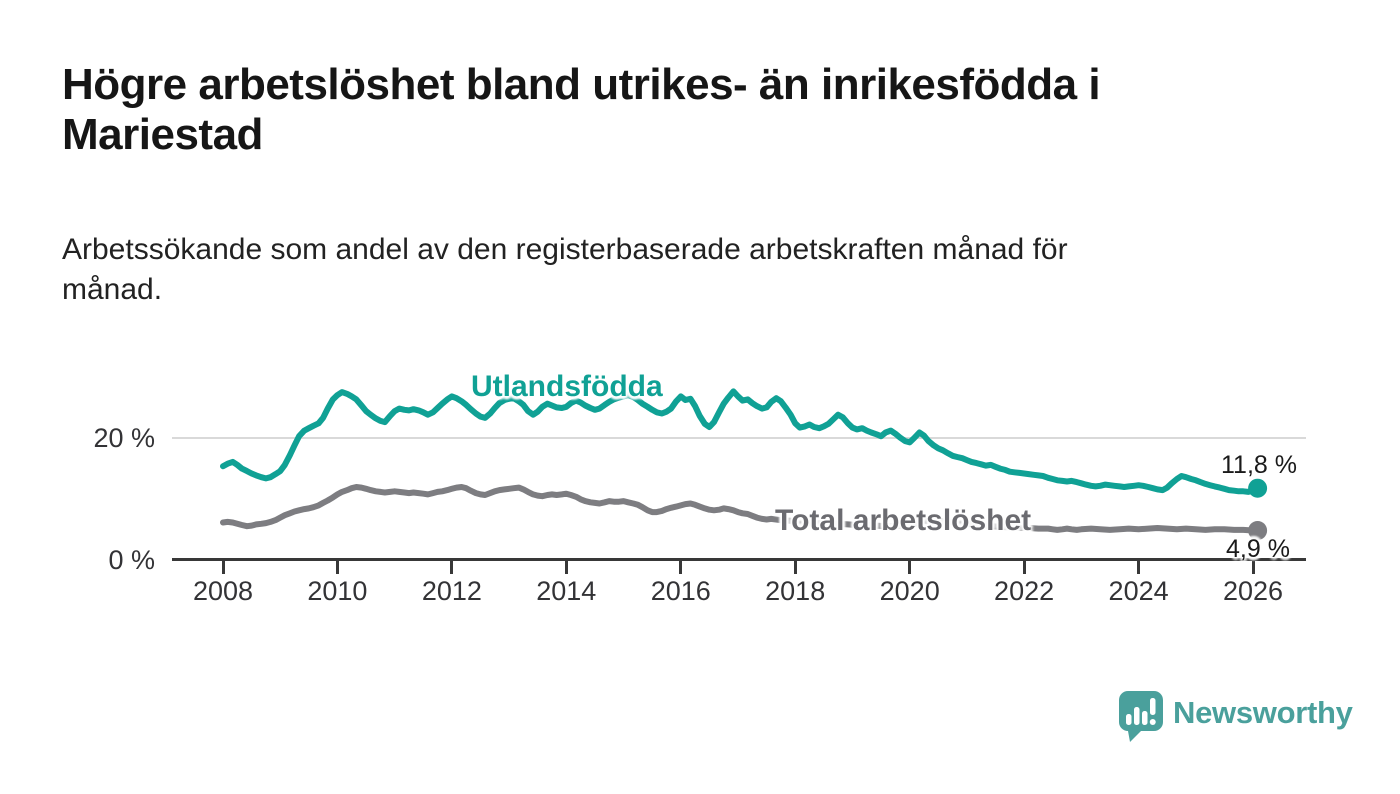  What do you see at coordinates (1141, 716) in the screenshot?
I see `newsworthy-logo-icon` at bounding box center [1141, 716].